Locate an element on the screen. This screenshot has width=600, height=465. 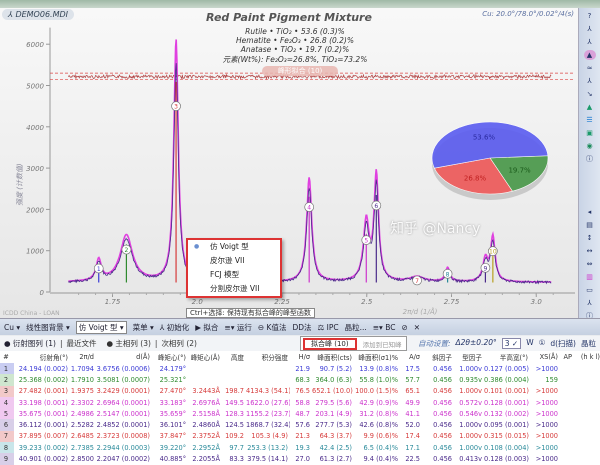
window-icon: ▤ is located at coordinates (589, 225).